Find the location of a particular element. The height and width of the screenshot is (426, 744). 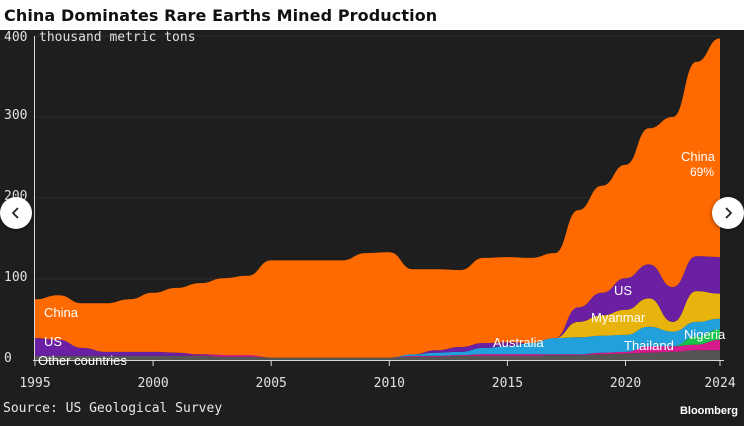

next-button is located at coordinates (728, 213).